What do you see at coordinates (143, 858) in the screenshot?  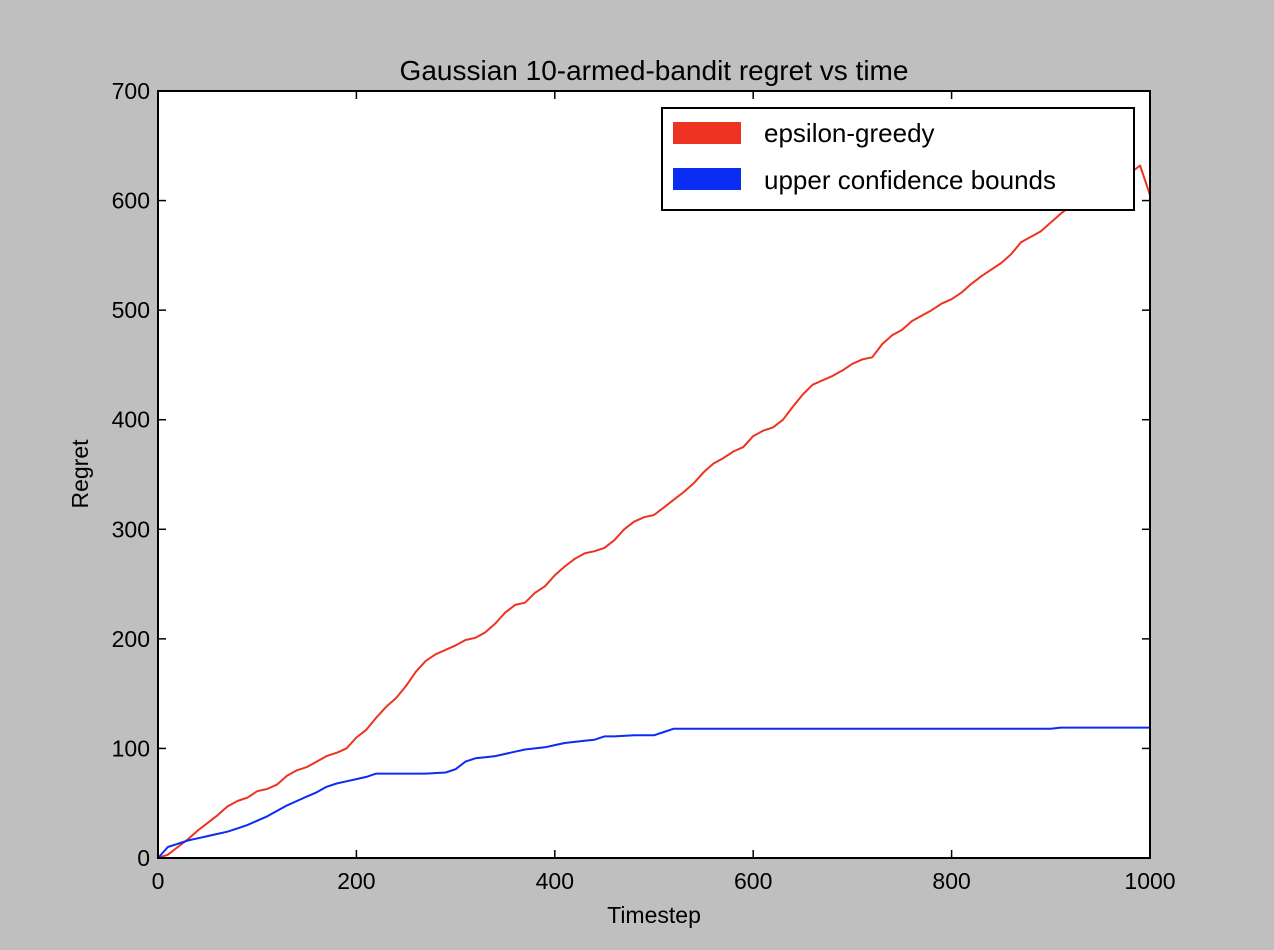 I see `y-tick-label: 0` at bounding box center [143, 858].